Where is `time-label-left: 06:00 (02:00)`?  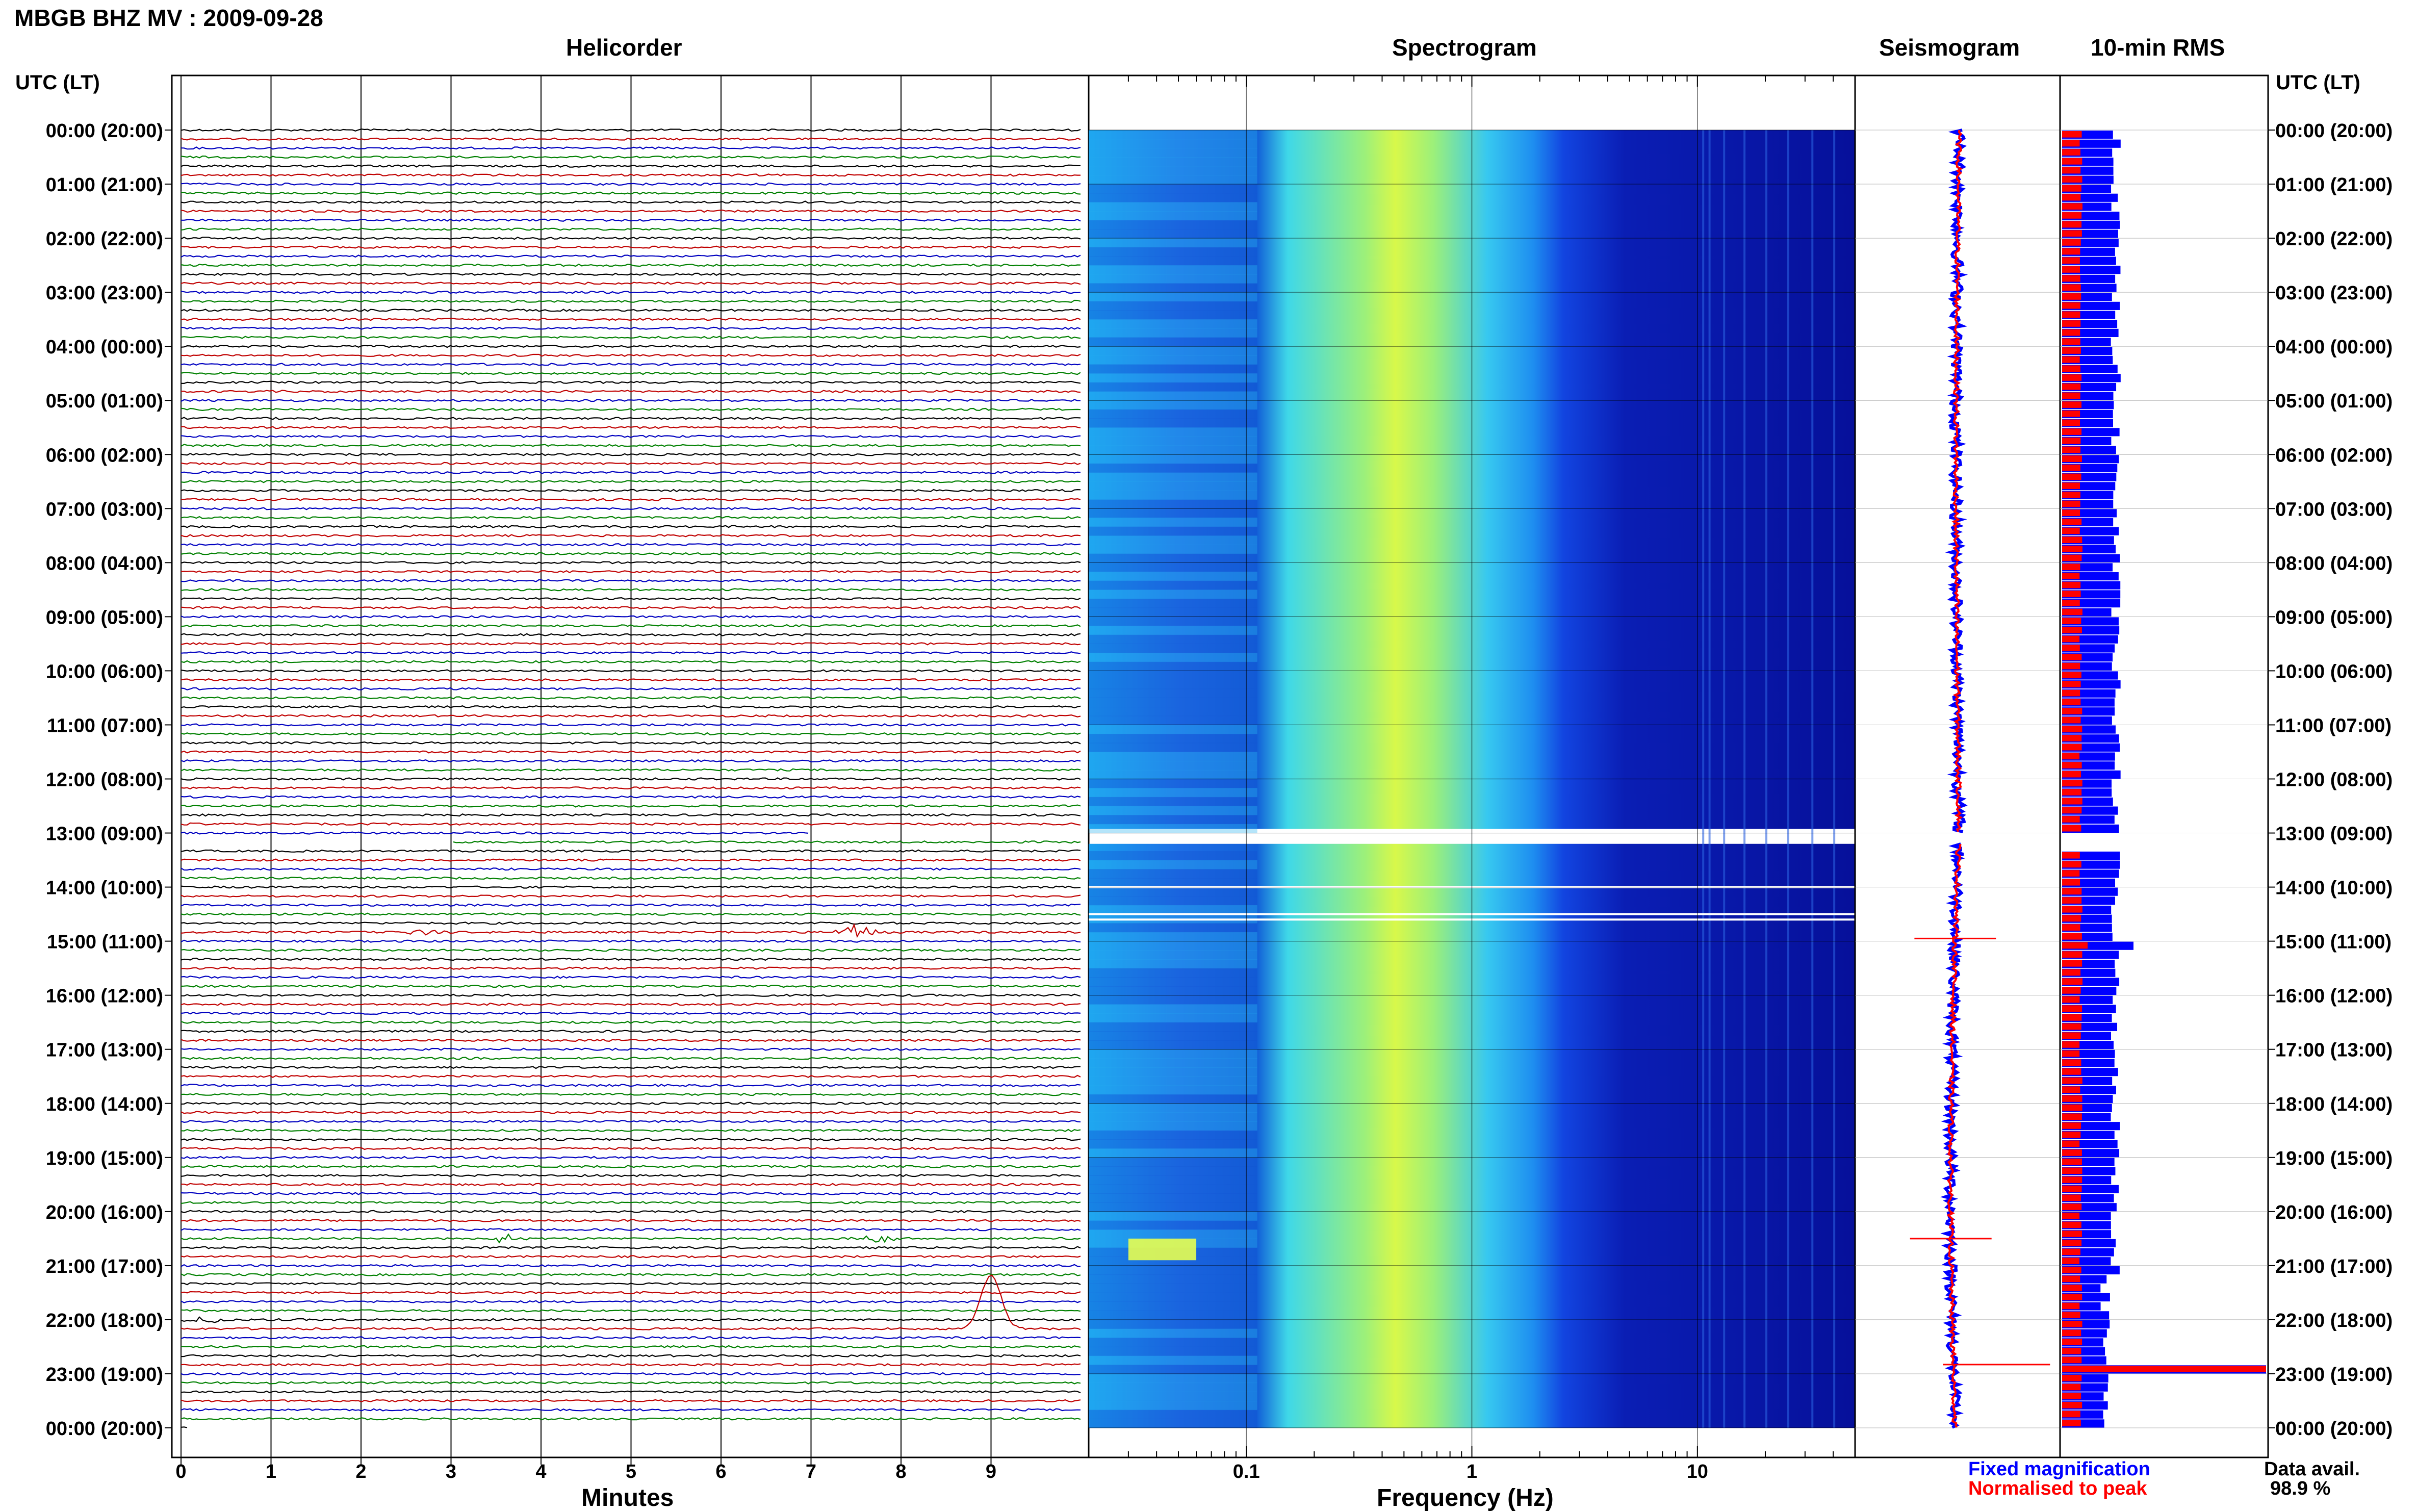 time-label-left: 06:00 (02:00) is located at coordinates (104, 455).